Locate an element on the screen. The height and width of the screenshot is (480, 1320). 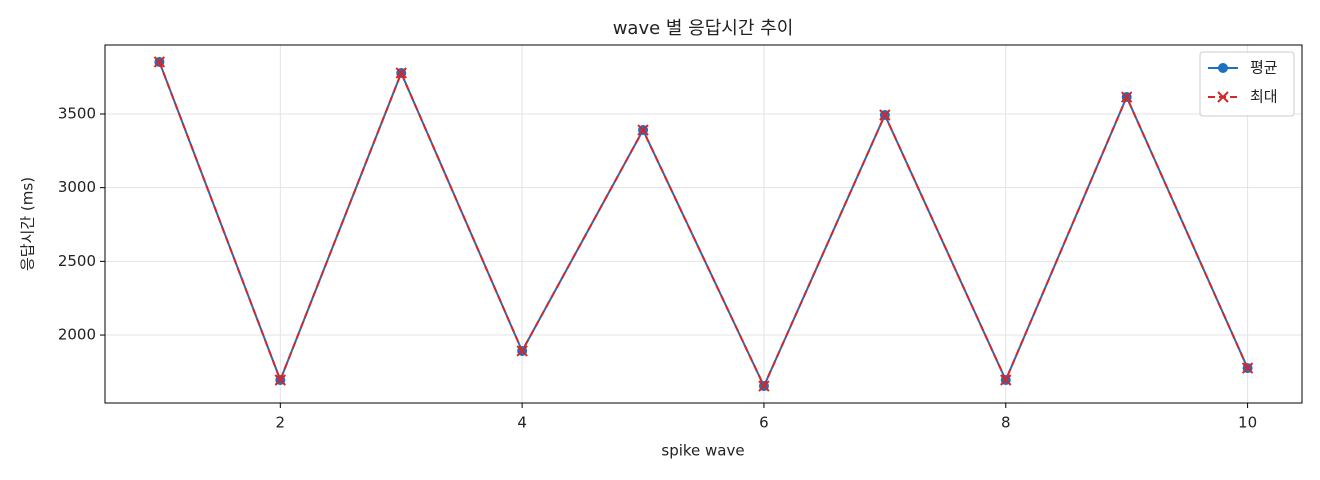
x-tick-label: 10 is located at coordinates (1247, 423).